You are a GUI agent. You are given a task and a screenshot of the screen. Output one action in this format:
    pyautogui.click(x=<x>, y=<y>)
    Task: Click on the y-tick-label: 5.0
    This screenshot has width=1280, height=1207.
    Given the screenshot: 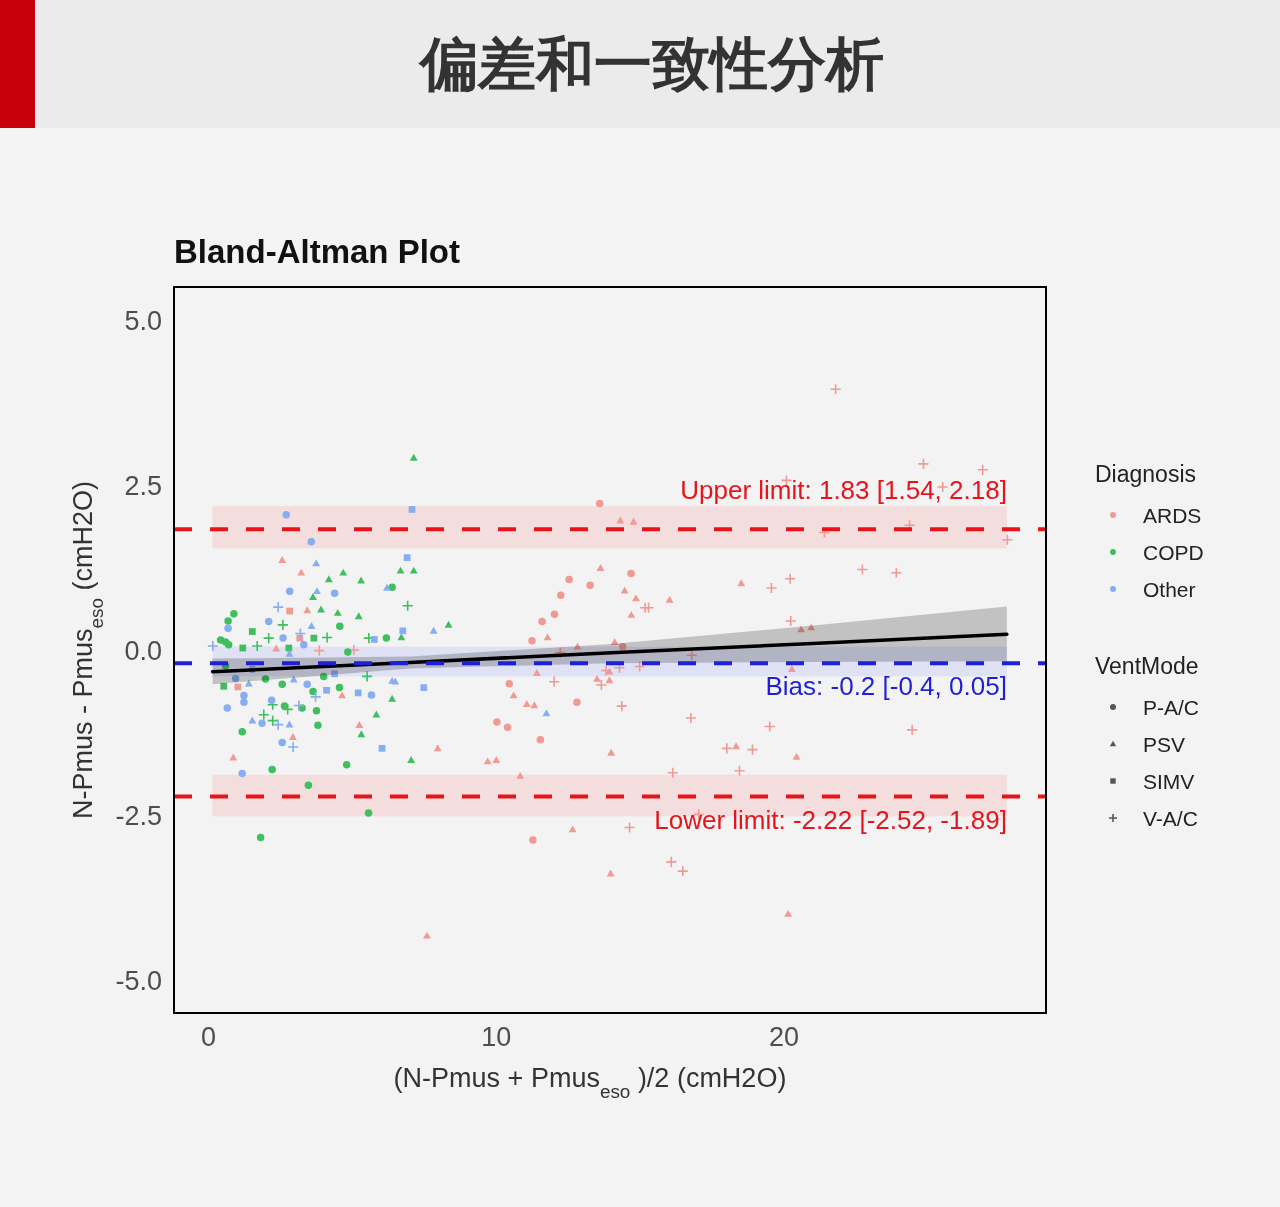 What is the action you would take?
    pyautogui.click(x=143, y=320)
    